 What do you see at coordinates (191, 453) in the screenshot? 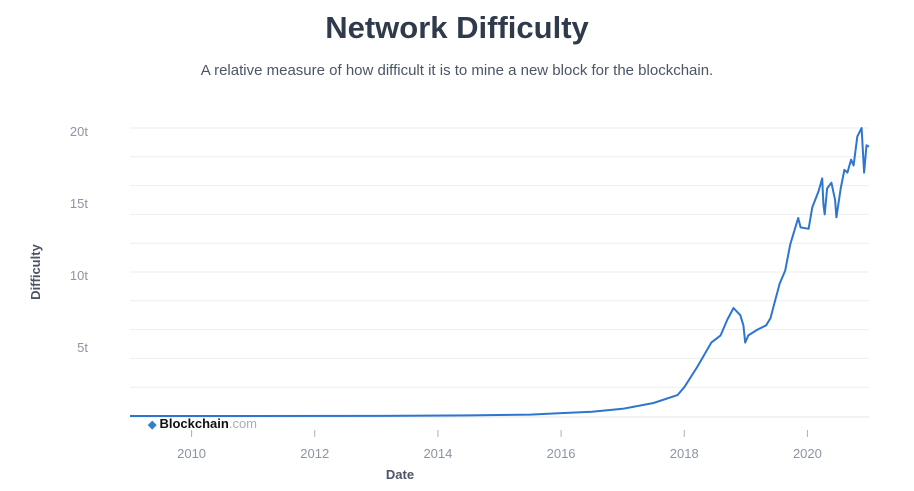
I see `x-tick-label: 2010` at bounding box center [191, 453].